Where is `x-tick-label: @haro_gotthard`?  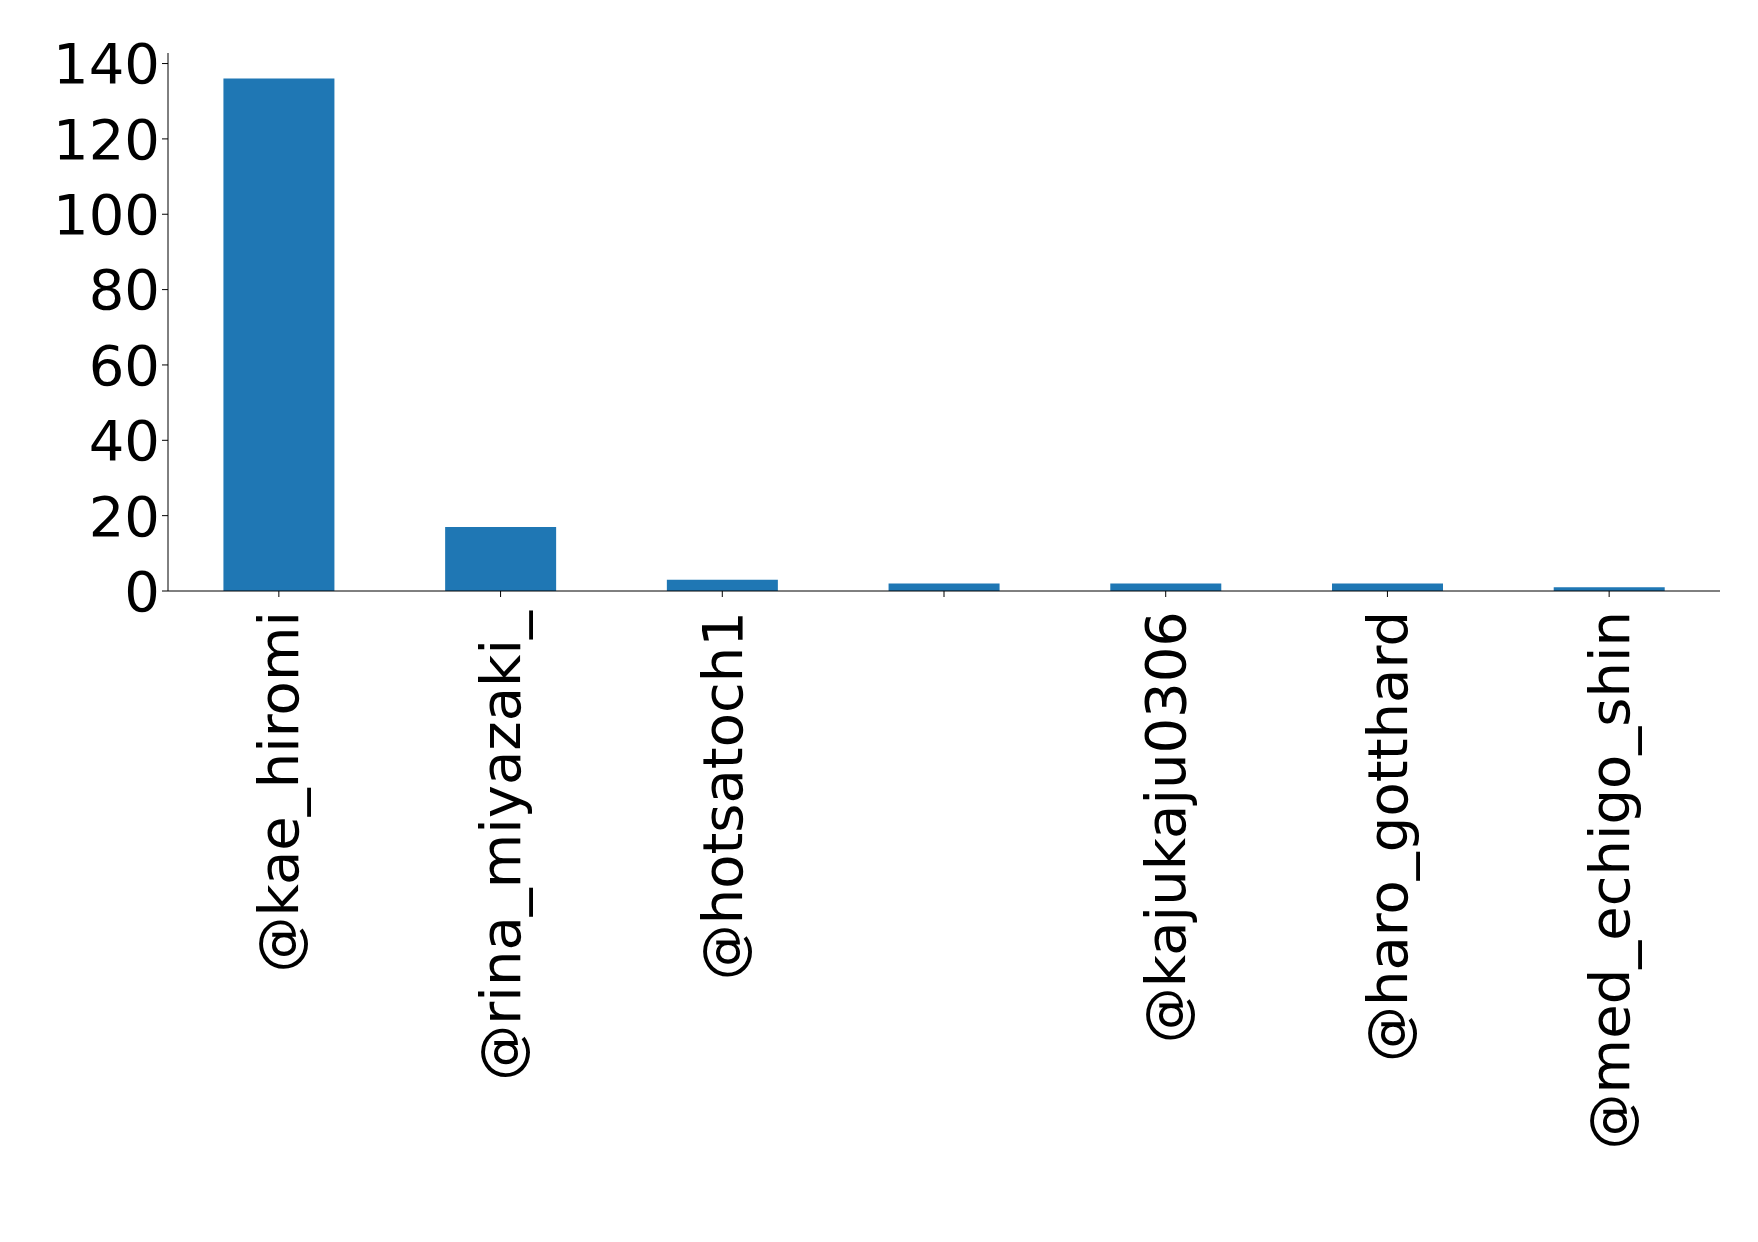 x-tick-label: @haro_gotthard is located at coordinates (1387, 836).